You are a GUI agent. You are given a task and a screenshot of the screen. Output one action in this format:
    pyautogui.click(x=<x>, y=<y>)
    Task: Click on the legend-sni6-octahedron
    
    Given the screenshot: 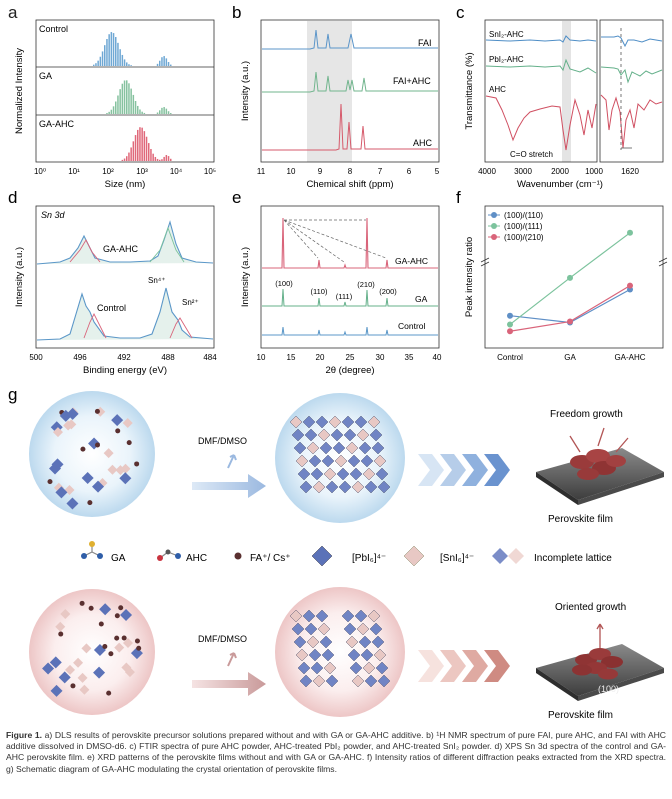 What is the action you would take?
    pyautogui.click(x=414, y=556)
    